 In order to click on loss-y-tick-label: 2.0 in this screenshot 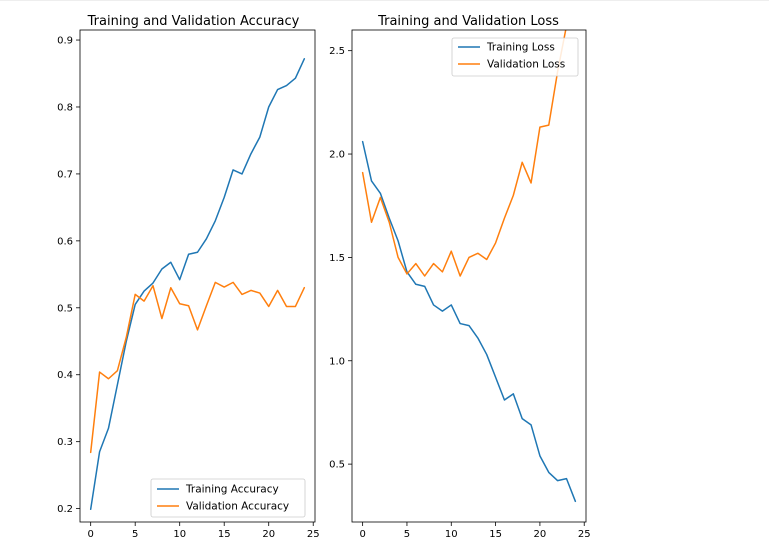, I will do `click(337, 155)`.